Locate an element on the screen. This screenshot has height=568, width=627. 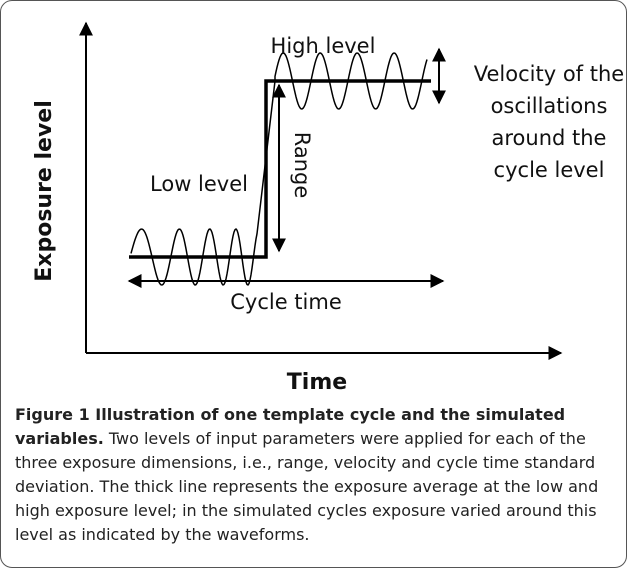
range-label: Range is located at coordinates (302, 165).